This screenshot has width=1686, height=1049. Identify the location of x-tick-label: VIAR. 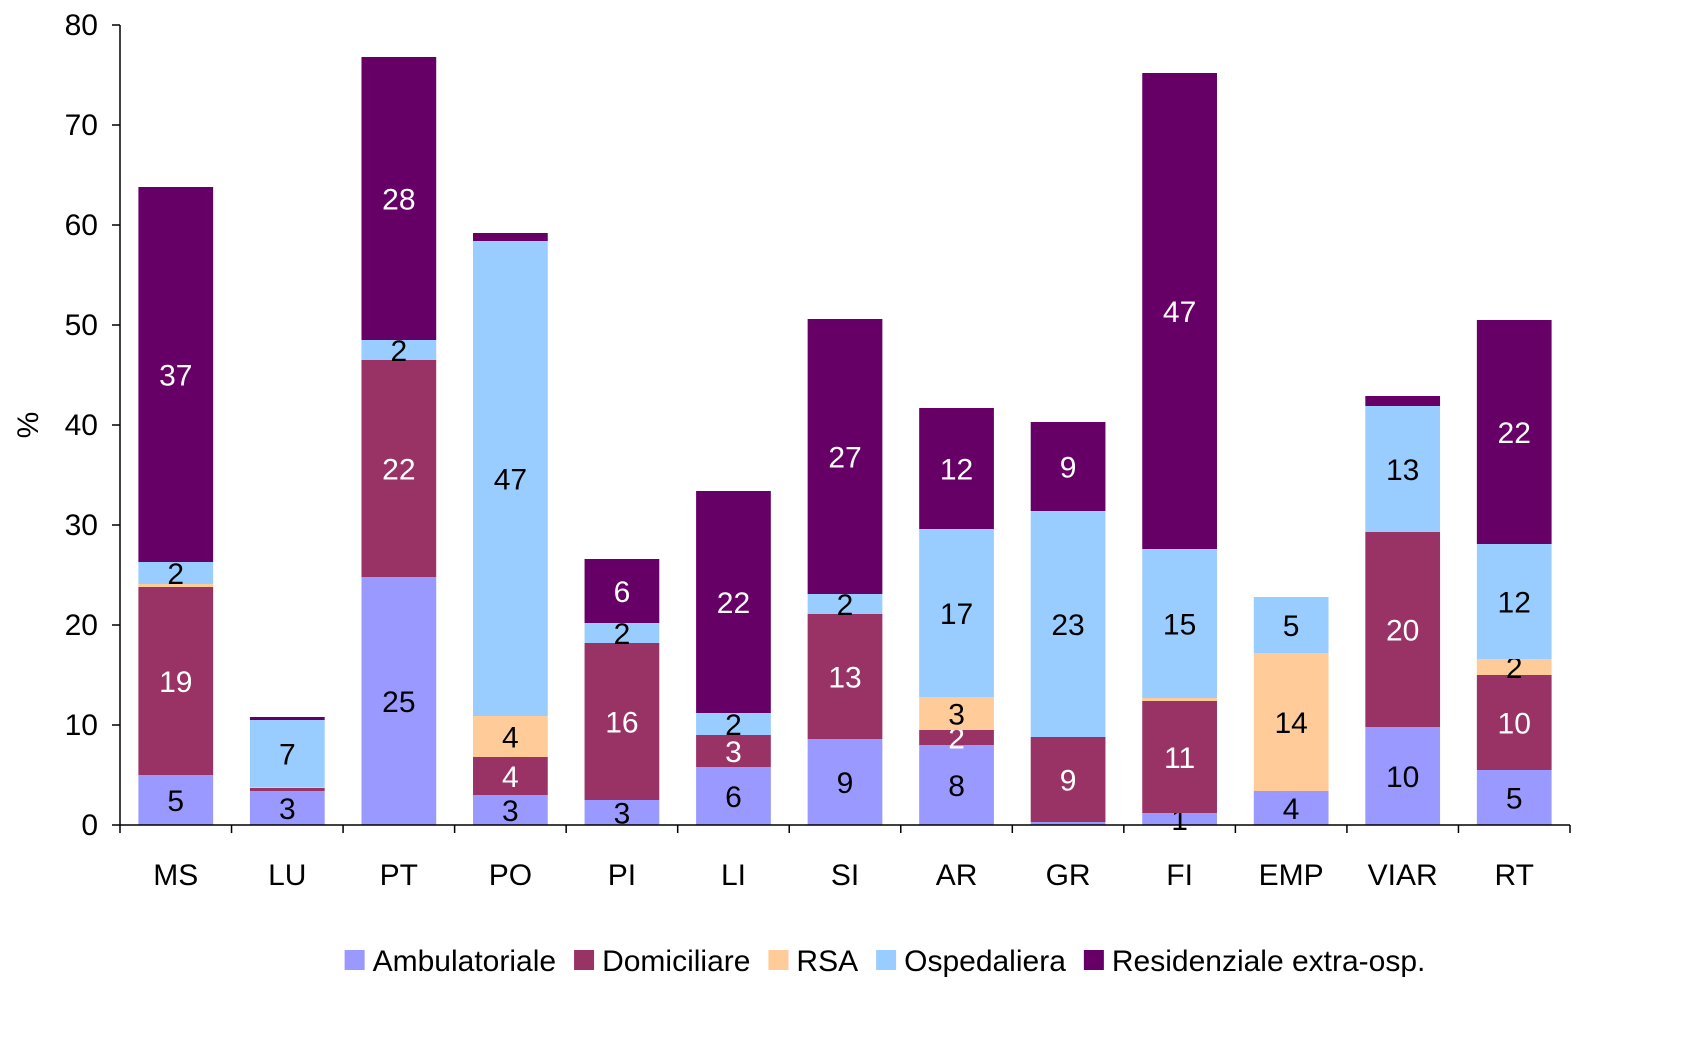
(1403, 875).